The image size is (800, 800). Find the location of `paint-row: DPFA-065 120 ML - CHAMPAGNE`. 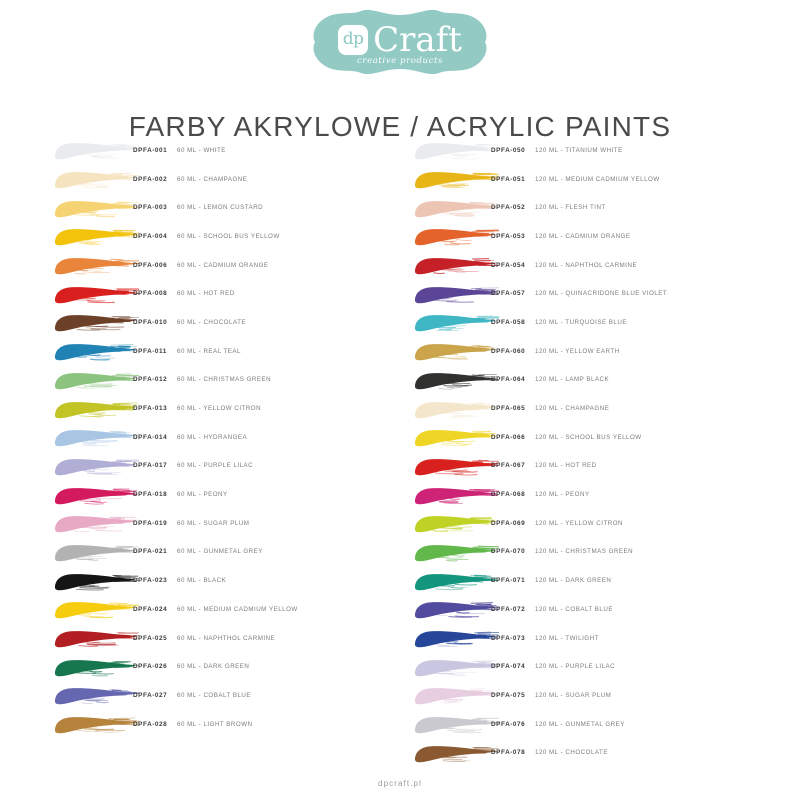

paint-row: DPFA-065 120 ML - CHAMPAGNE is located at coordinates (583, 408).